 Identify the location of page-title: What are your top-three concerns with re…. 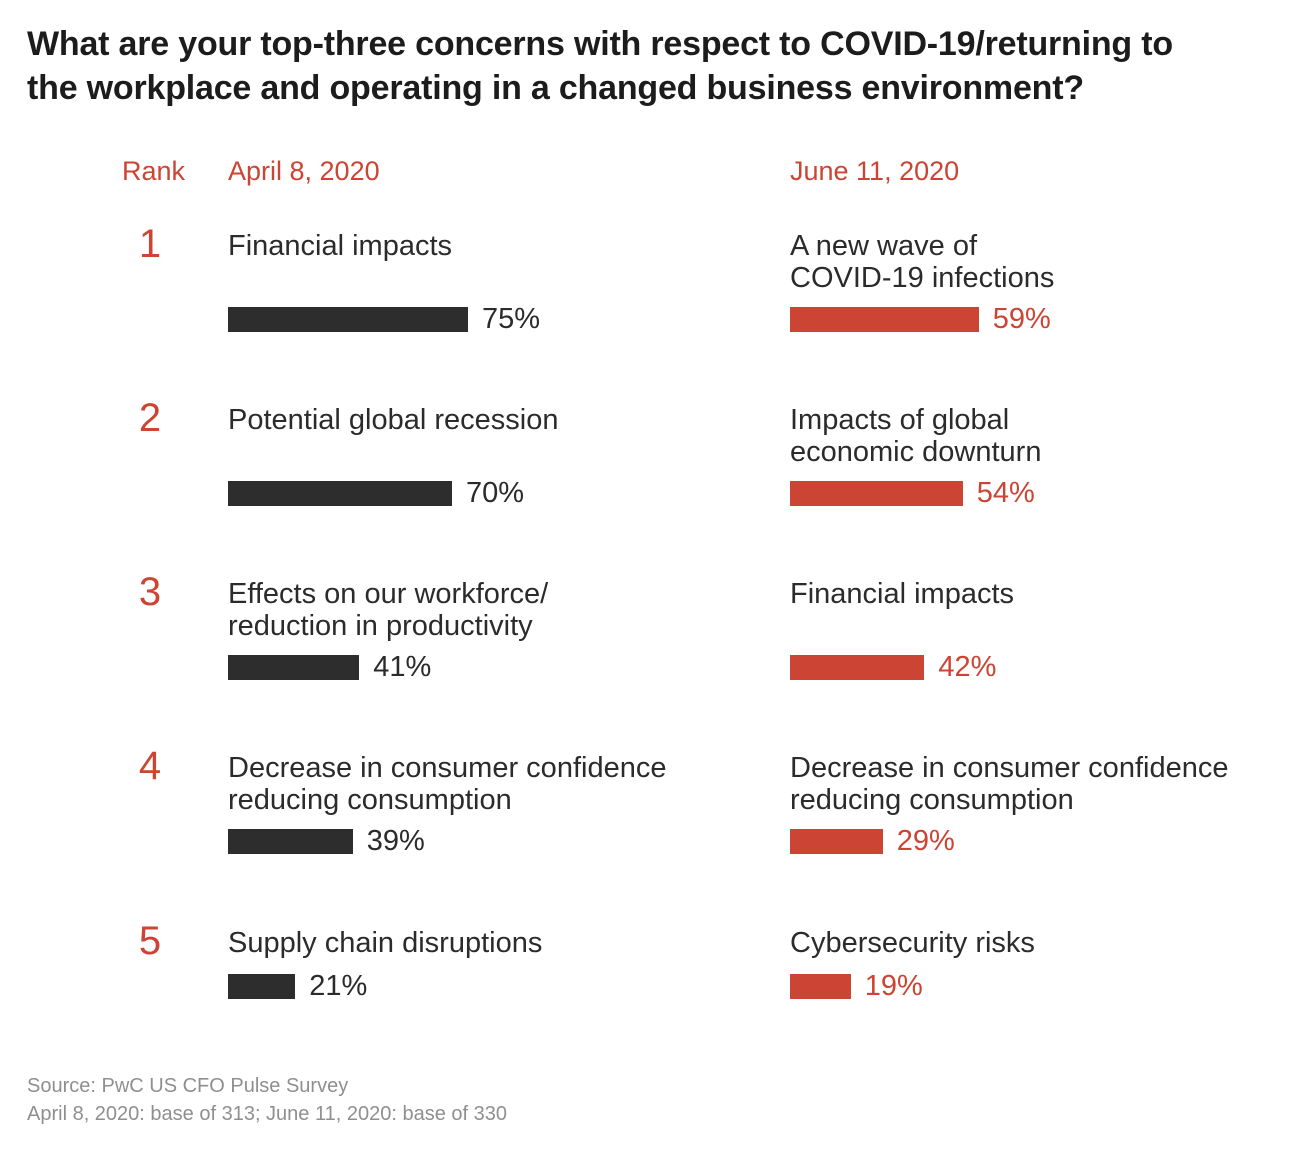
(600, 66).